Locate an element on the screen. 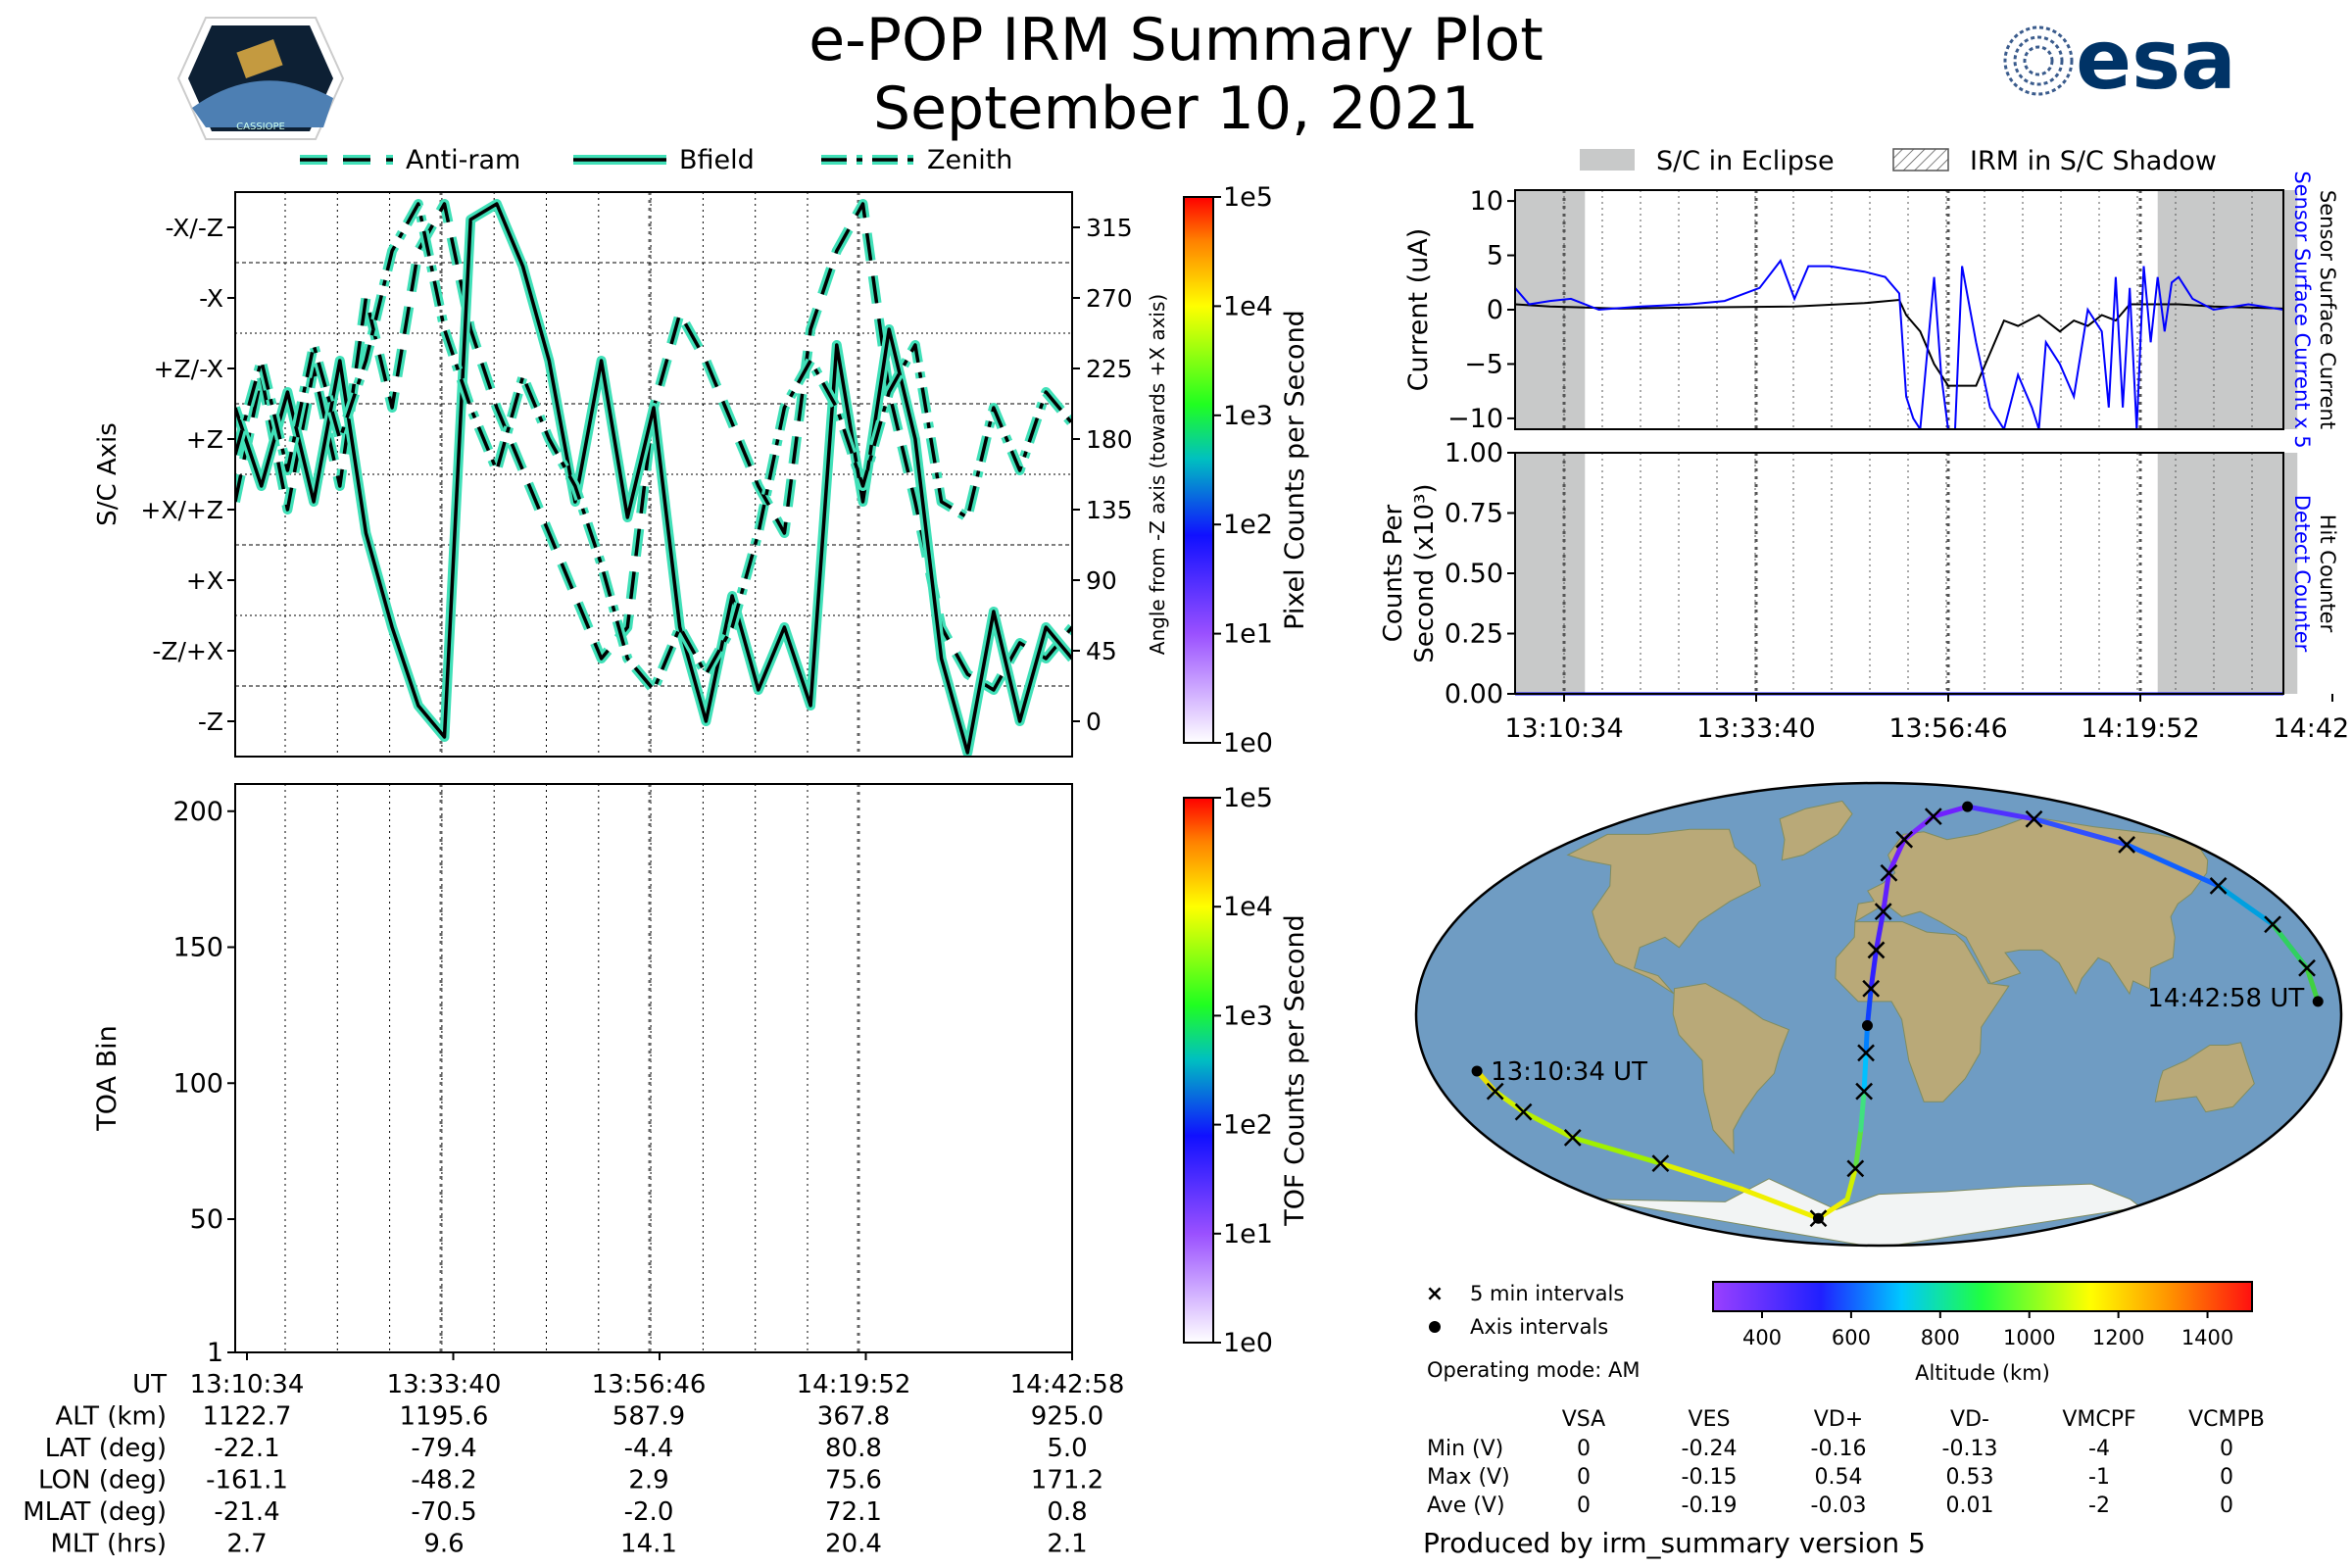 This screenshot has width=2352, height=1568. current-ytick-label: 5 is located at coordinates (1495, 256).